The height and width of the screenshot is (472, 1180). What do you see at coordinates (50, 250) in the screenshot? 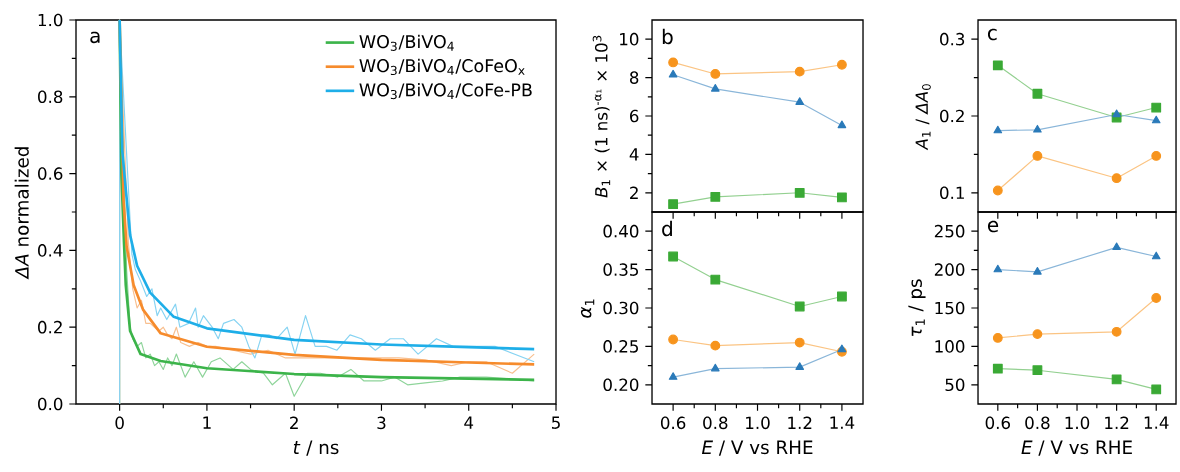
I see `y-tick-label: 0.4` at bounding box center [50, 250].